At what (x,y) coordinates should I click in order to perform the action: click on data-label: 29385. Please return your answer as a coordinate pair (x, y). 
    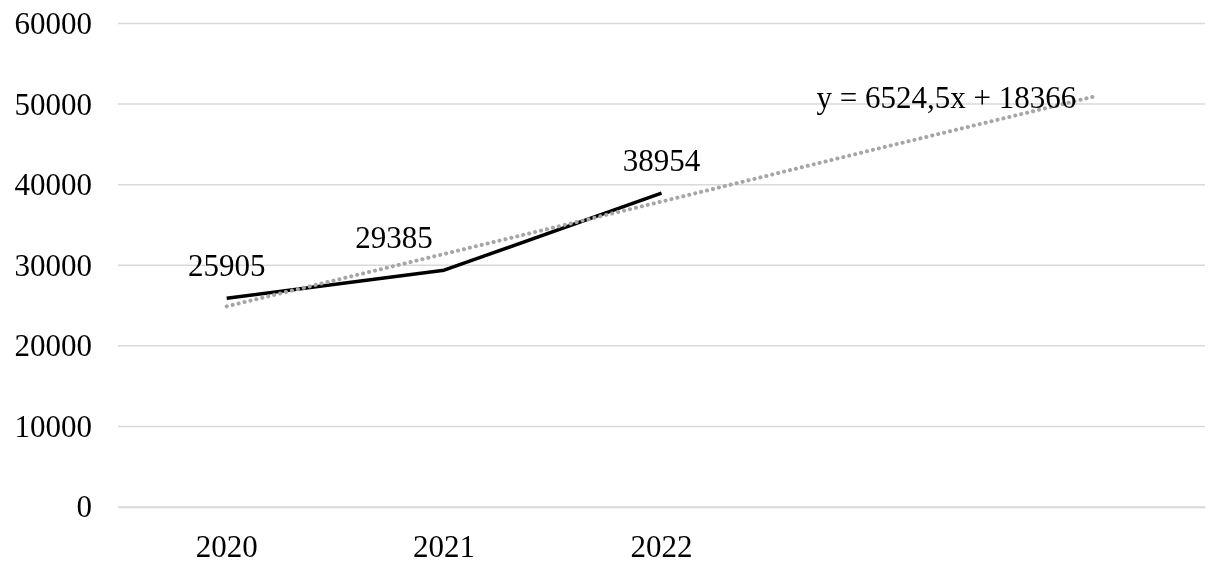
    Looking at the image, I should click on (394, 238).